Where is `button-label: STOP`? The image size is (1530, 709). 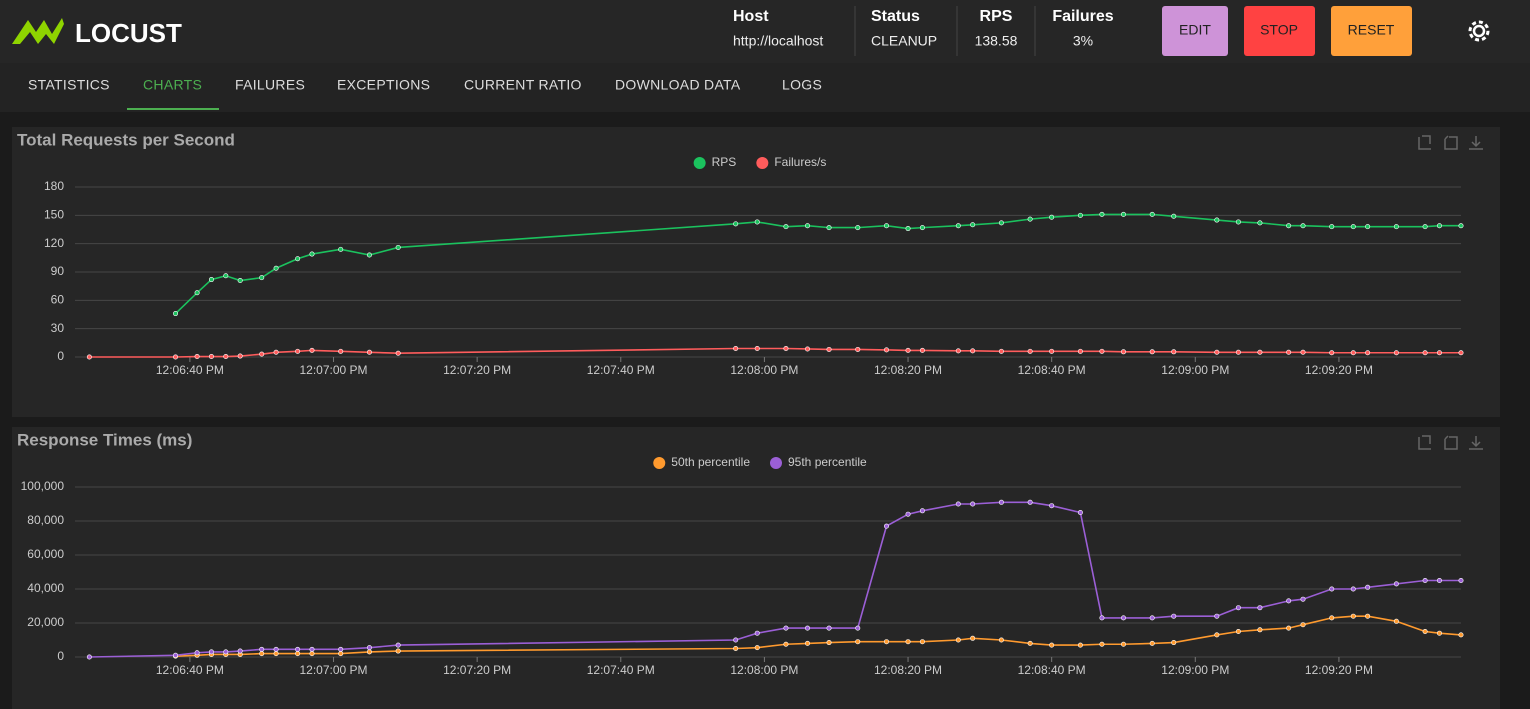
button-label: STOP is located at coordinates (1279, 30).